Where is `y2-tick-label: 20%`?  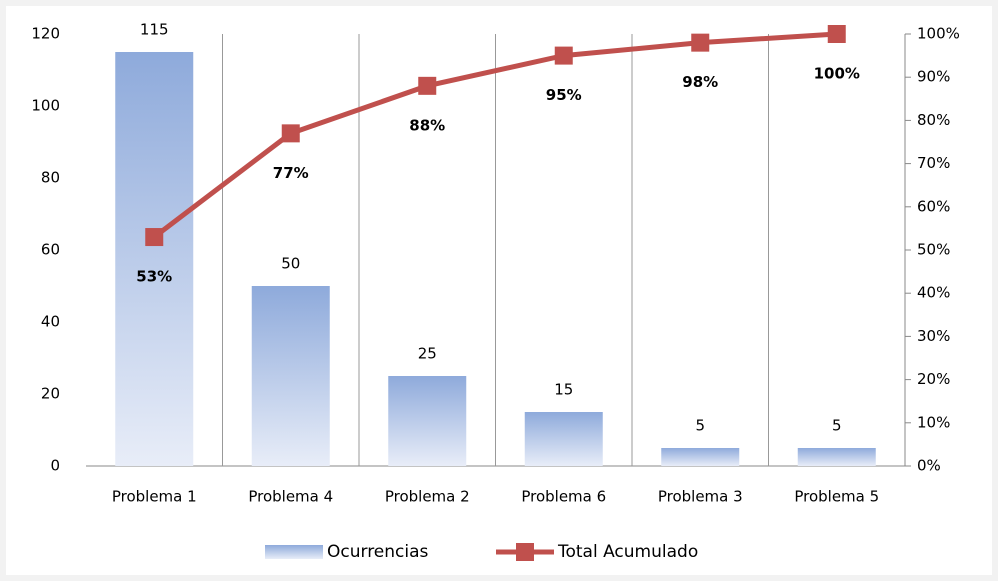
y2-tick-label: 20% is located at coordinates (933, 379).